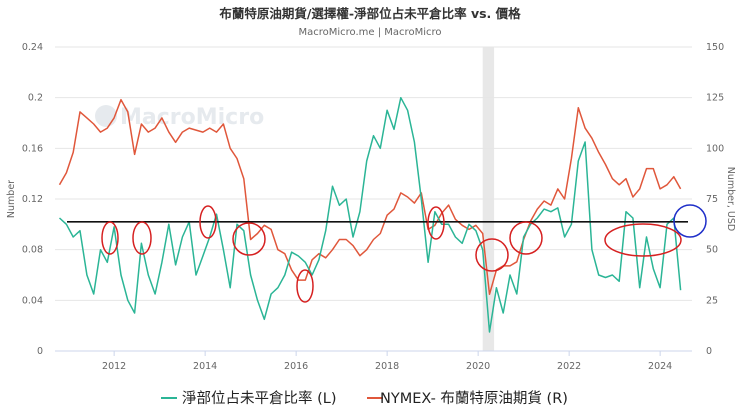 Image resolution: width=740 pixels, height=417 pixels. Describe the element at coordinates (712, 250) in the screenshot. I see `y-right-tick-label: 50` at that location.